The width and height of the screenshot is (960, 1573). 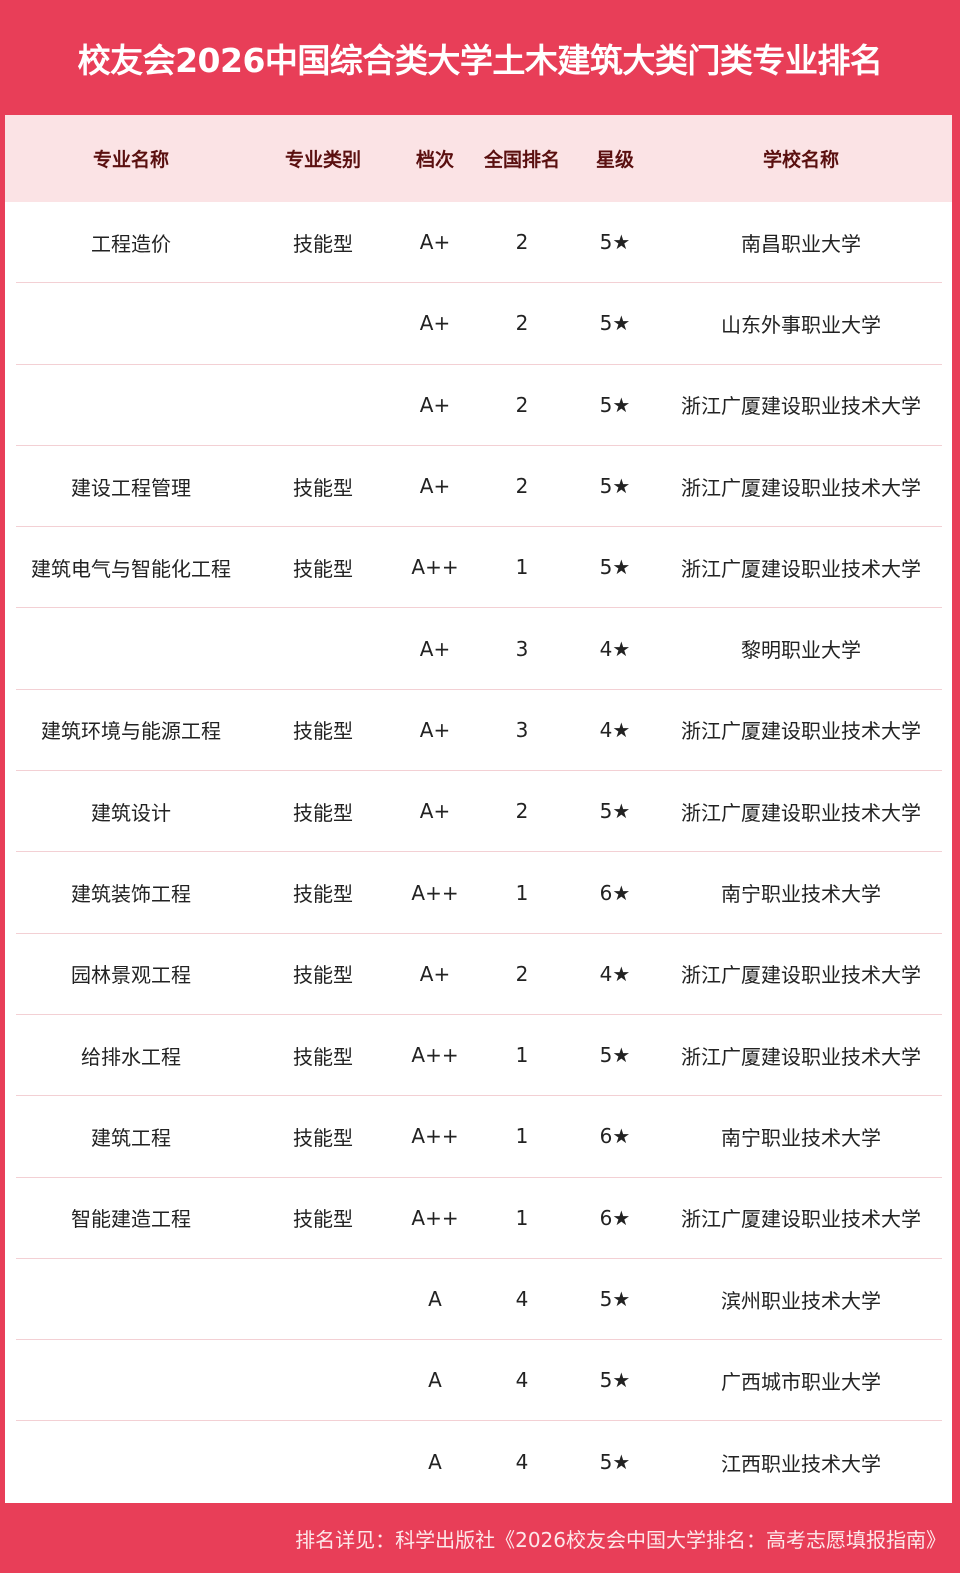 What do you see at coordinates (479, 1137) in the screenshot?
I see `table-row: 建筑工程 技能型 A++ 1 6★ 南宁职业技术大学` at bounding box center [479, 1137].